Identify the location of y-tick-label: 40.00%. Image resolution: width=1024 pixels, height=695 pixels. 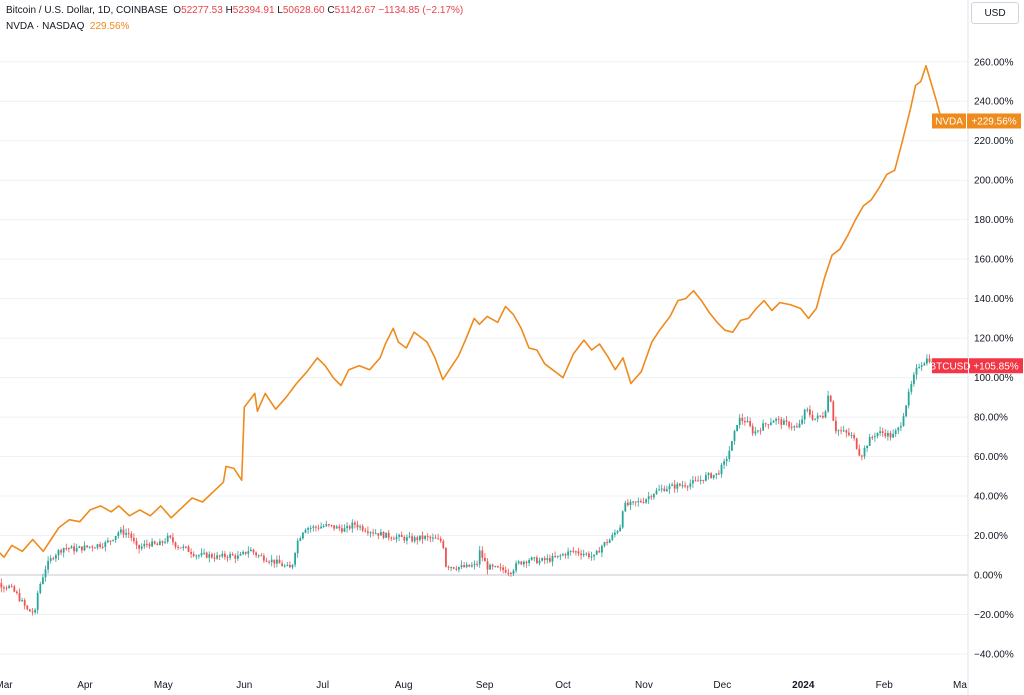
(991, 497).